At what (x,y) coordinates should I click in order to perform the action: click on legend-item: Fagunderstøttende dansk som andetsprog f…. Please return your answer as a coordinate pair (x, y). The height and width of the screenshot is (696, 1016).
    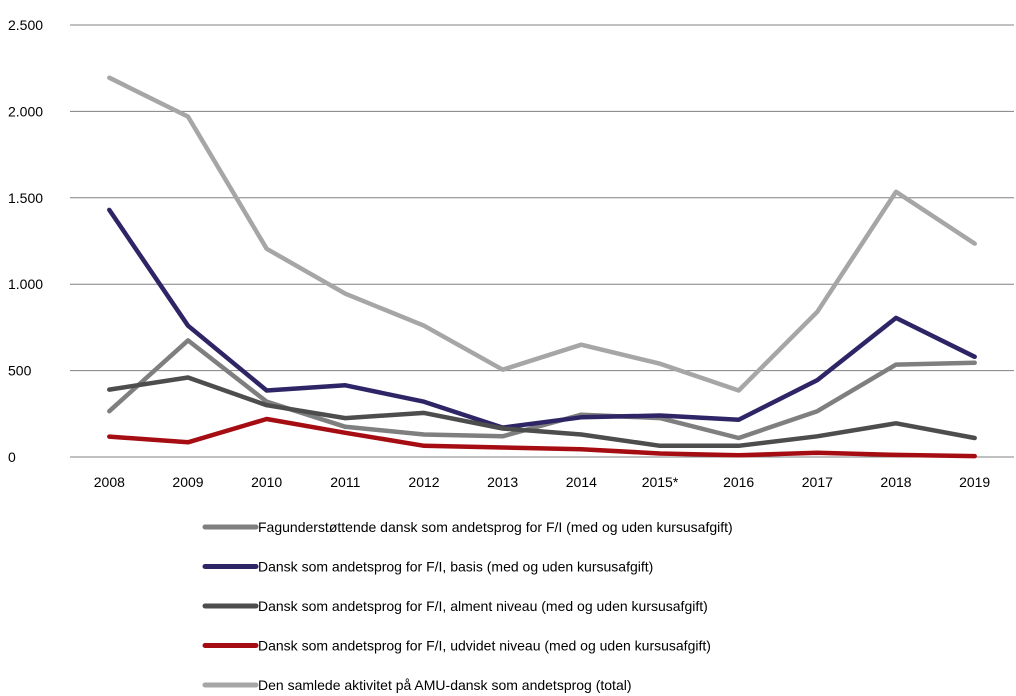
    Looking at the image, I should click on (467, 527).